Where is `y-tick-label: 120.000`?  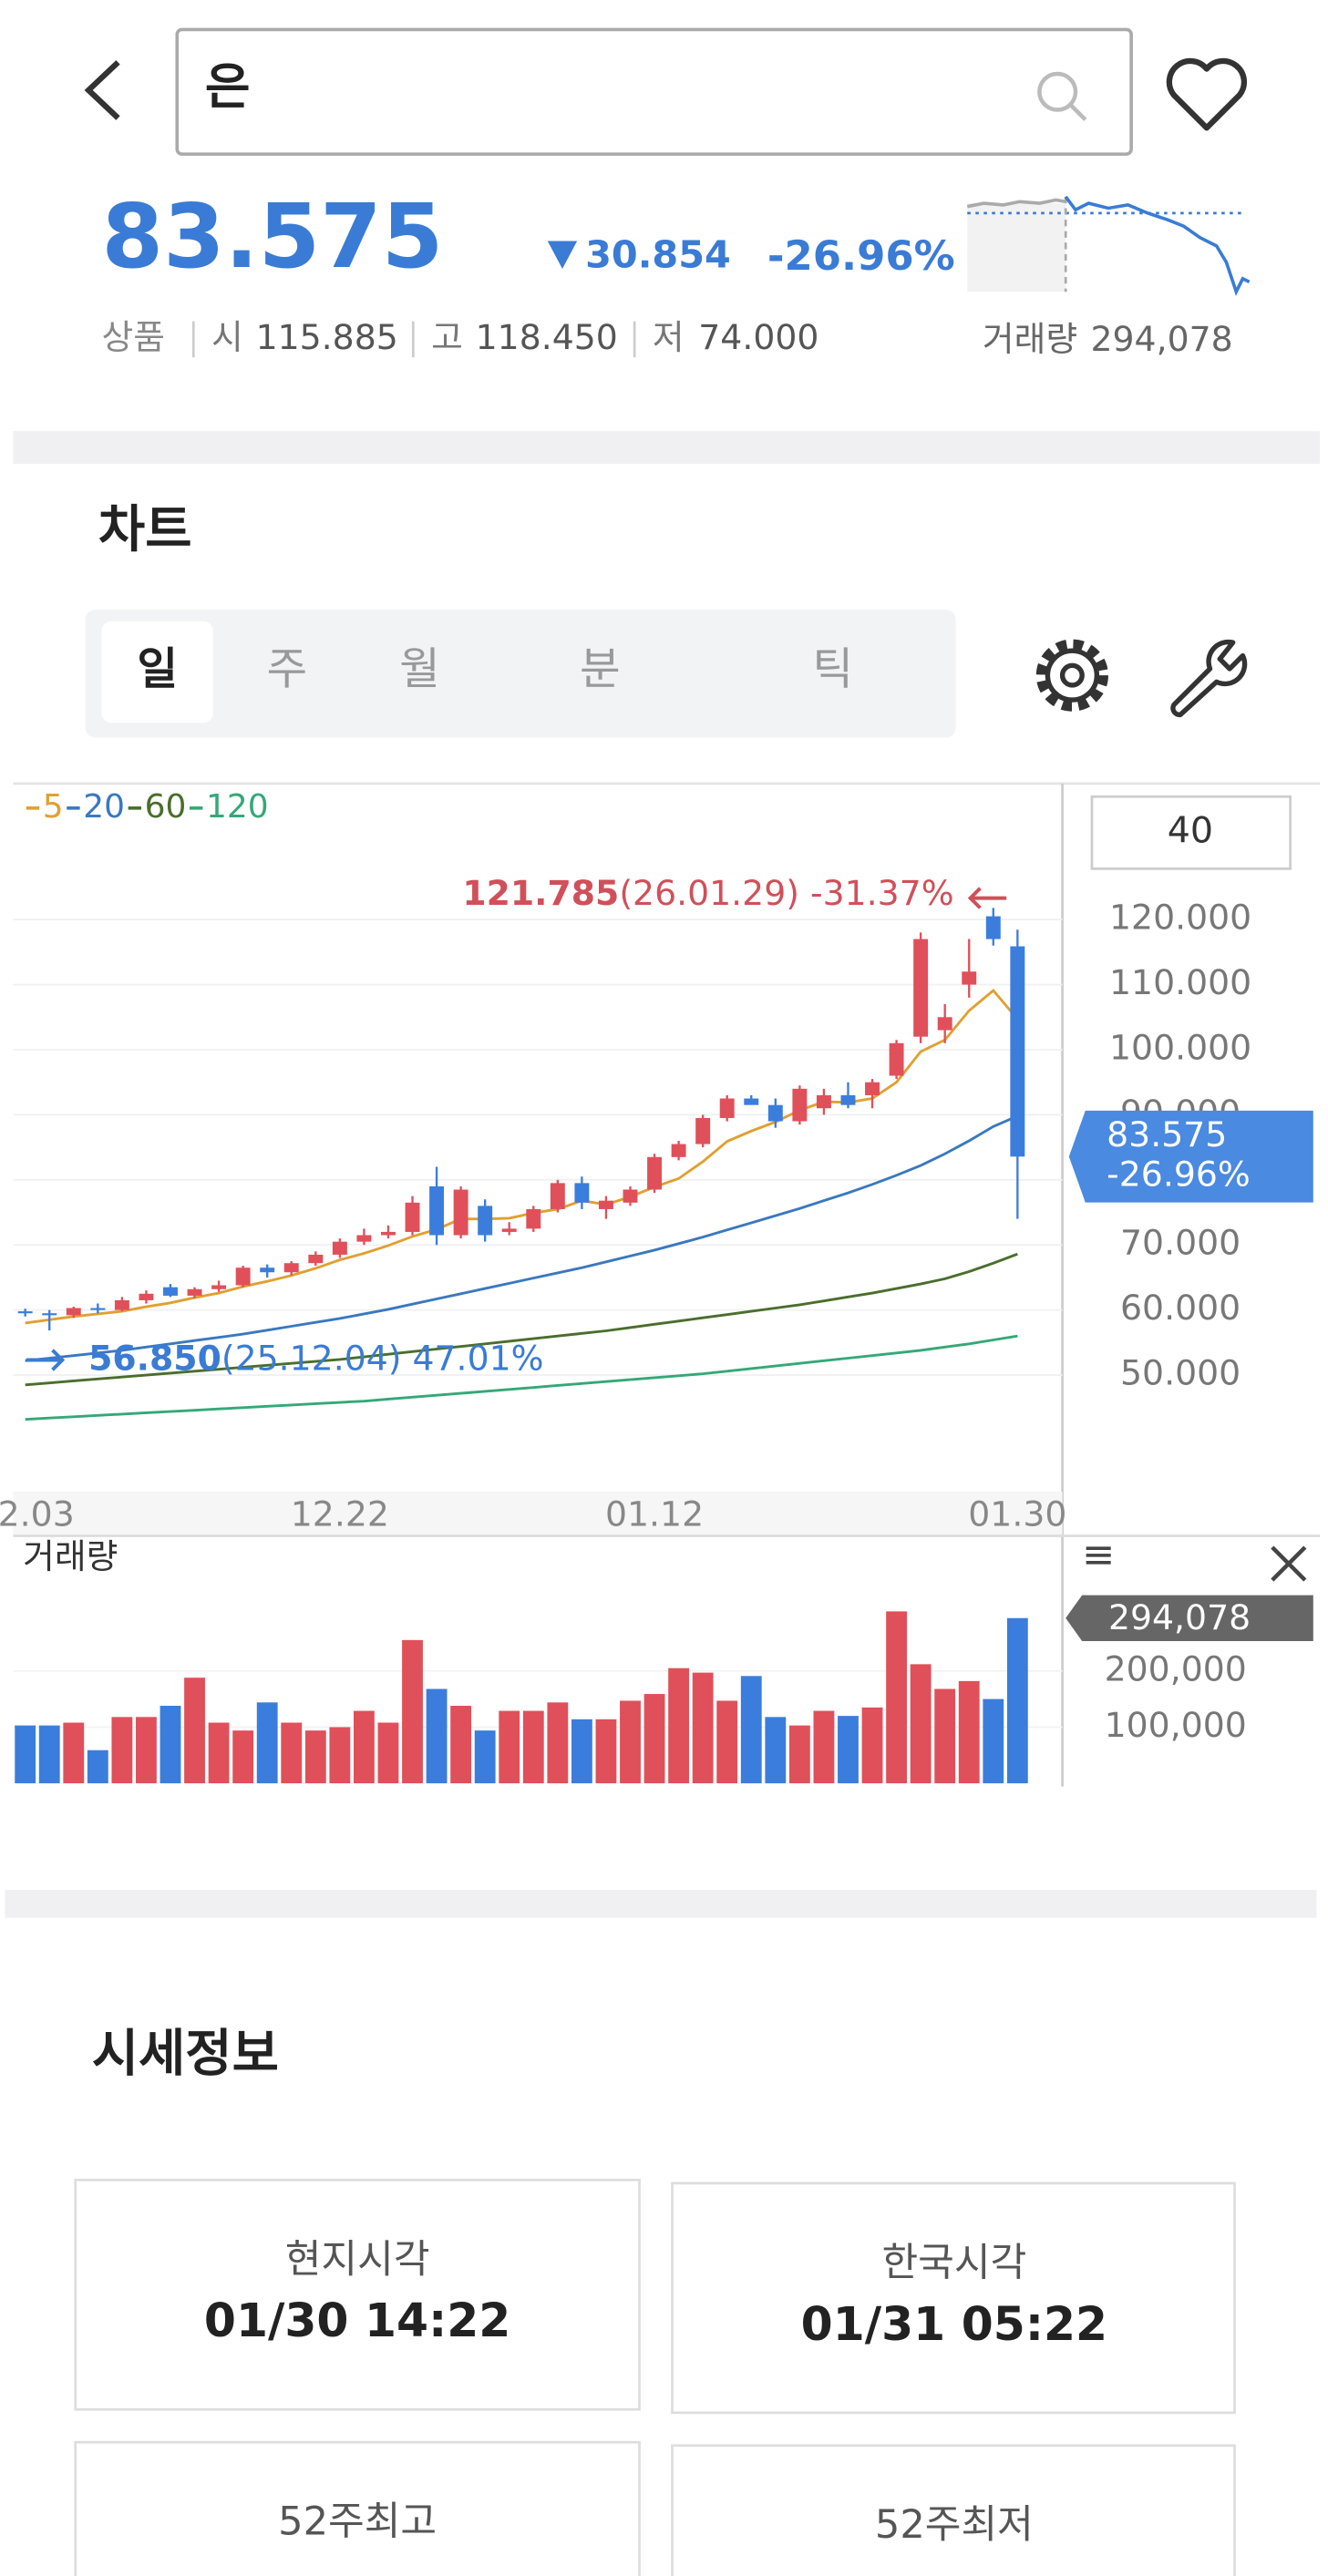 y-tick-label: 120.000 is located at coordinates (1180, 918).